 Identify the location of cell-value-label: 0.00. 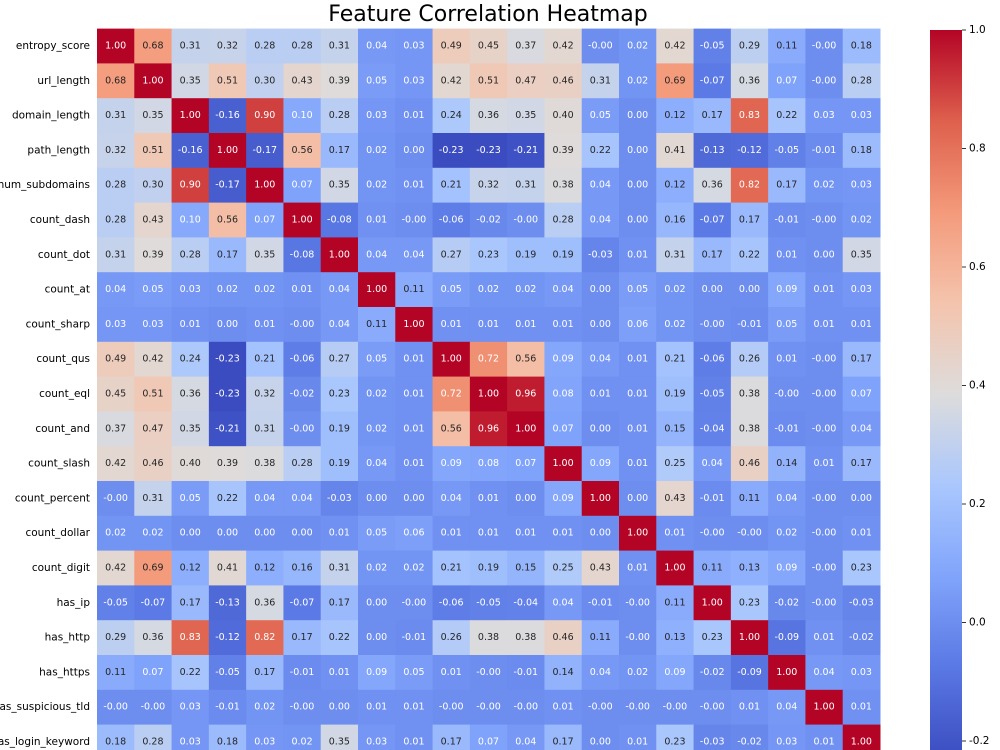
(227, 533).